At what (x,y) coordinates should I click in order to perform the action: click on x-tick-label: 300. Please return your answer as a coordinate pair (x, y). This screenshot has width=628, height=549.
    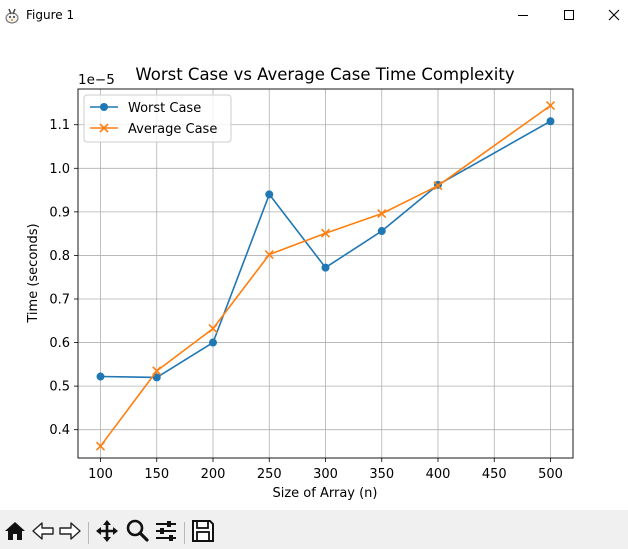
    Looking at the image, I should click on (325, 474).